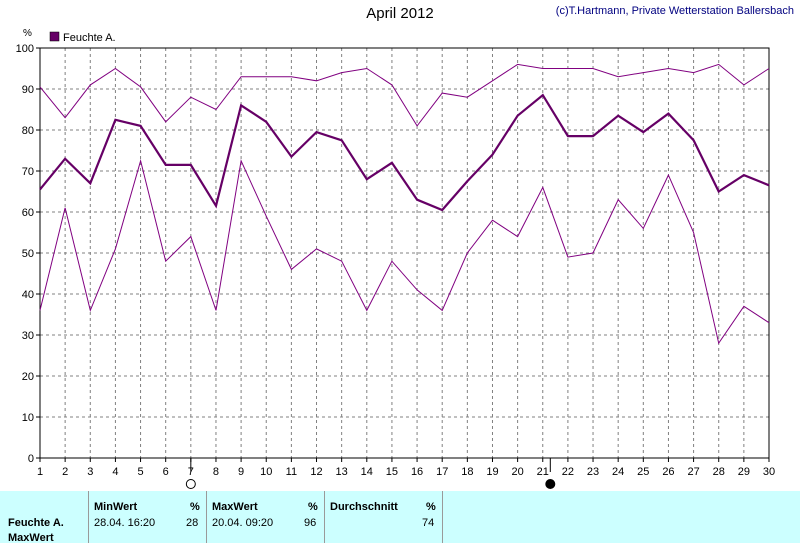 Image resolution: width=800 pixels, height=544 pixels. What do you see at coordinates (241, 472) in the screenshot?
I see `x-tick-label: 9` at bounding box center [241, 472].